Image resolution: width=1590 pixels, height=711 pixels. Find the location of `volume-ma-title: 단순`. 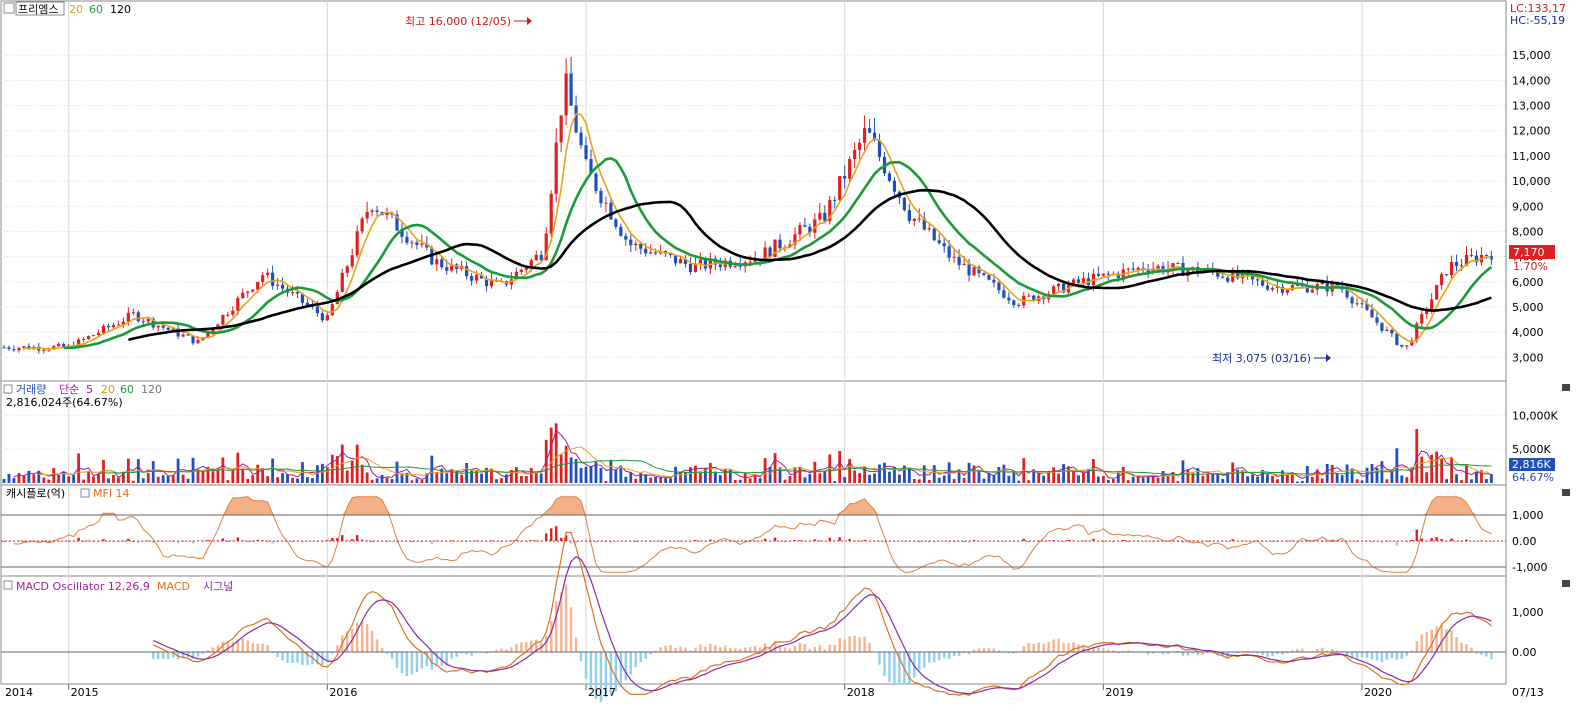

volume-ma-title: 단순 is located at coordinates (69, 389).